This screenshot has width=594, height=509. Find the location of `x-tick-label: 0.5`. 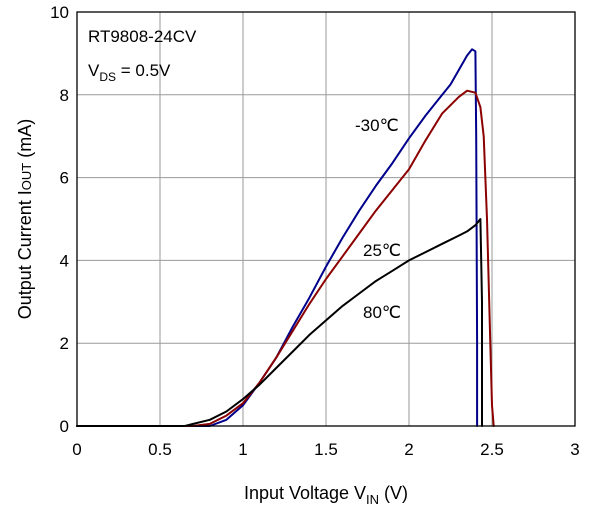

x-tick-label: 0.5 is located at coordinates (160, 449).